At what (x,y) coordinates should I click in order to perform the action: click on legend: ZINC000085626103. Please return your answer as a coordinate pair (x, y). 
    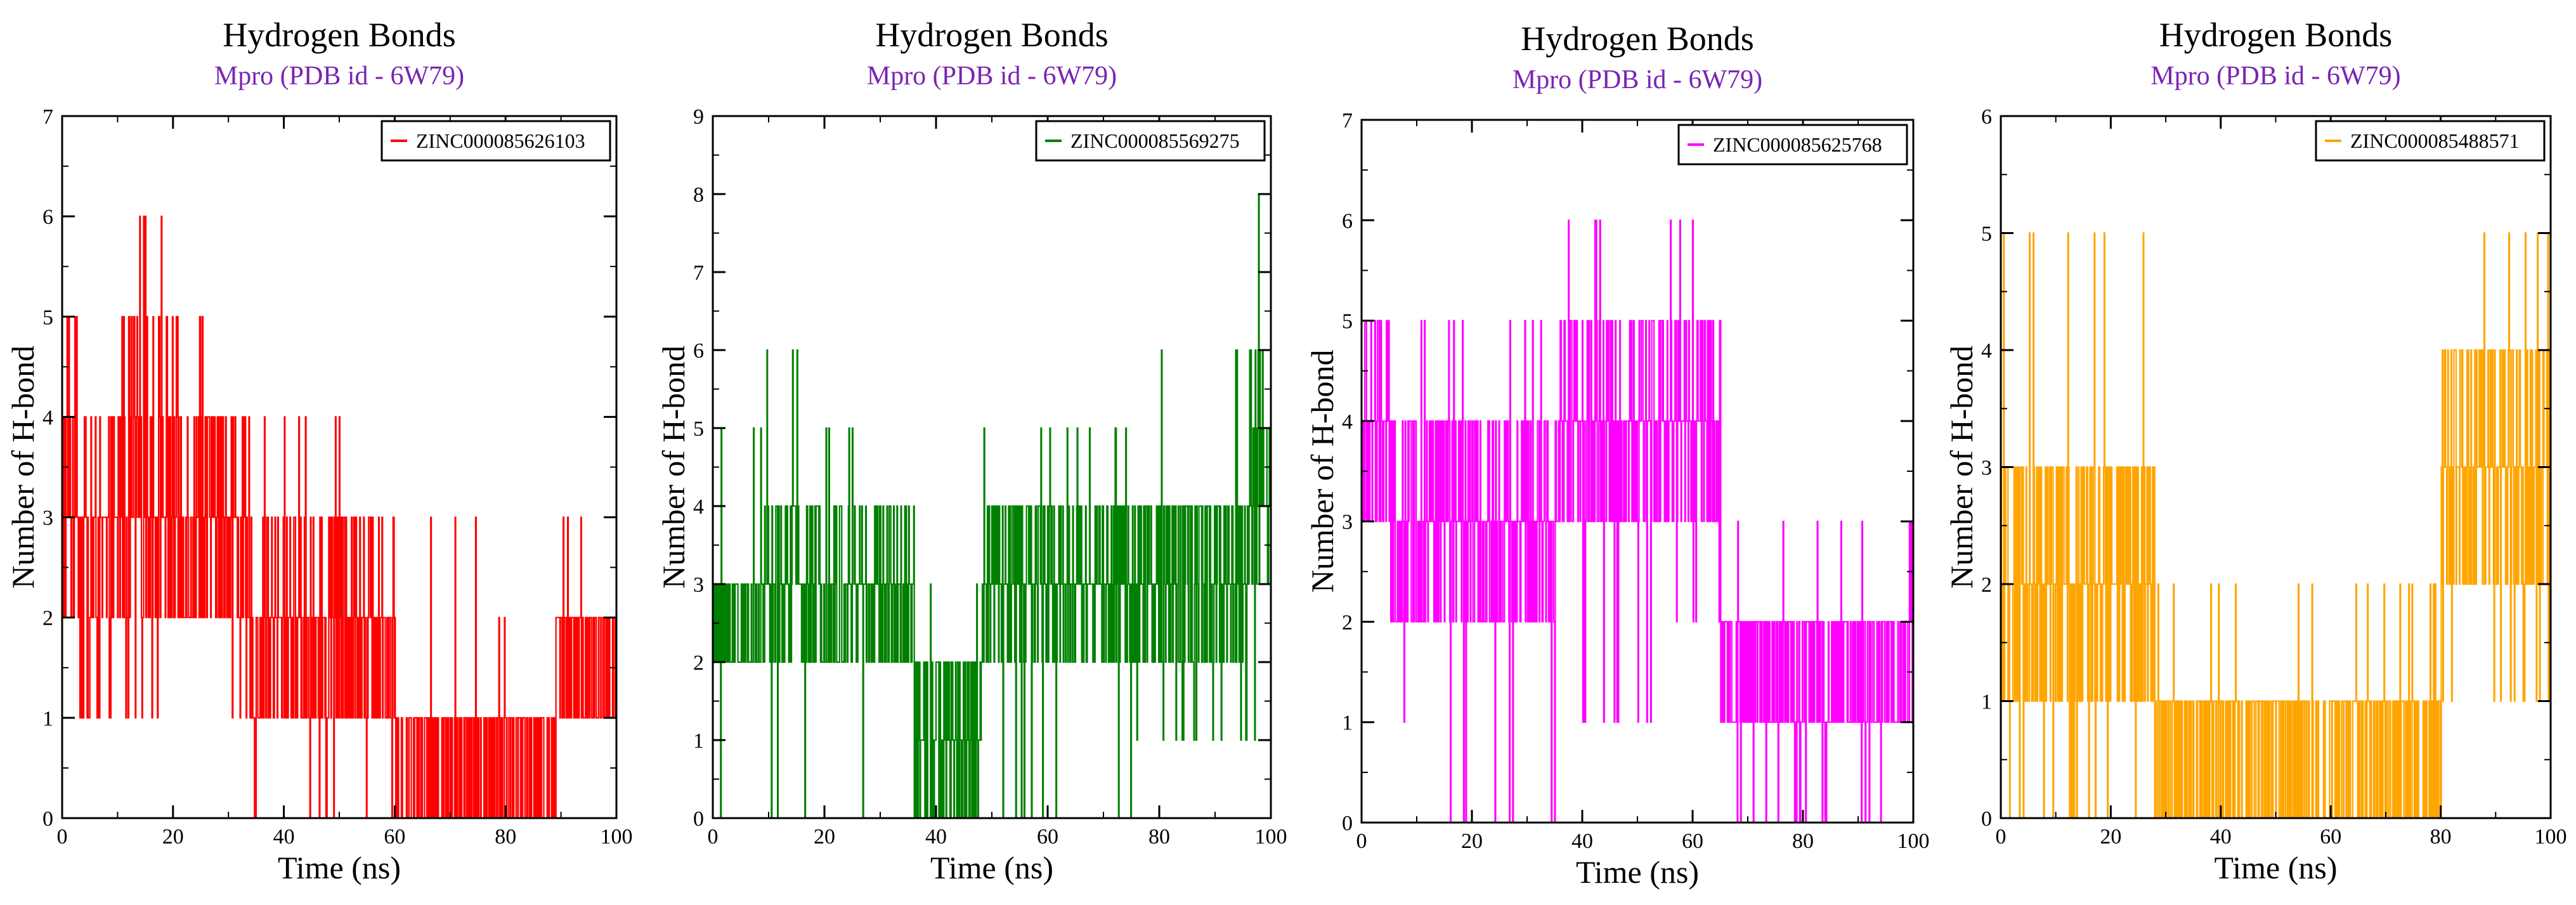
    Looking at the image, I should click on (496, 141).